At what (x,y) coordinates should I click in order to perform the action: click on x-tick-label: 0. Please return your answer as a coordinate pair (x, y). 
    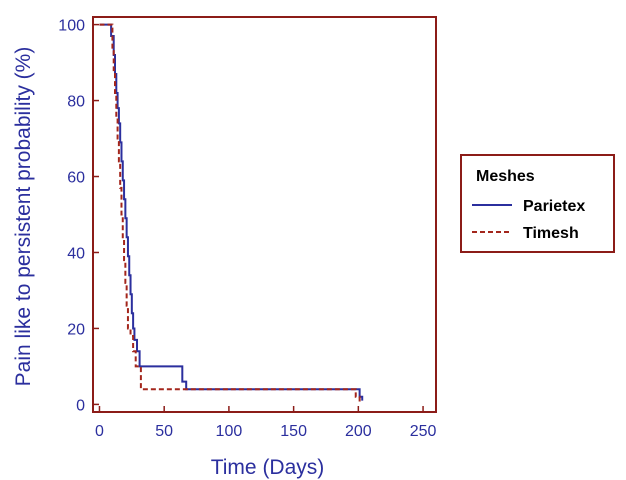
    Looking at the image, I should click on (99, 431).